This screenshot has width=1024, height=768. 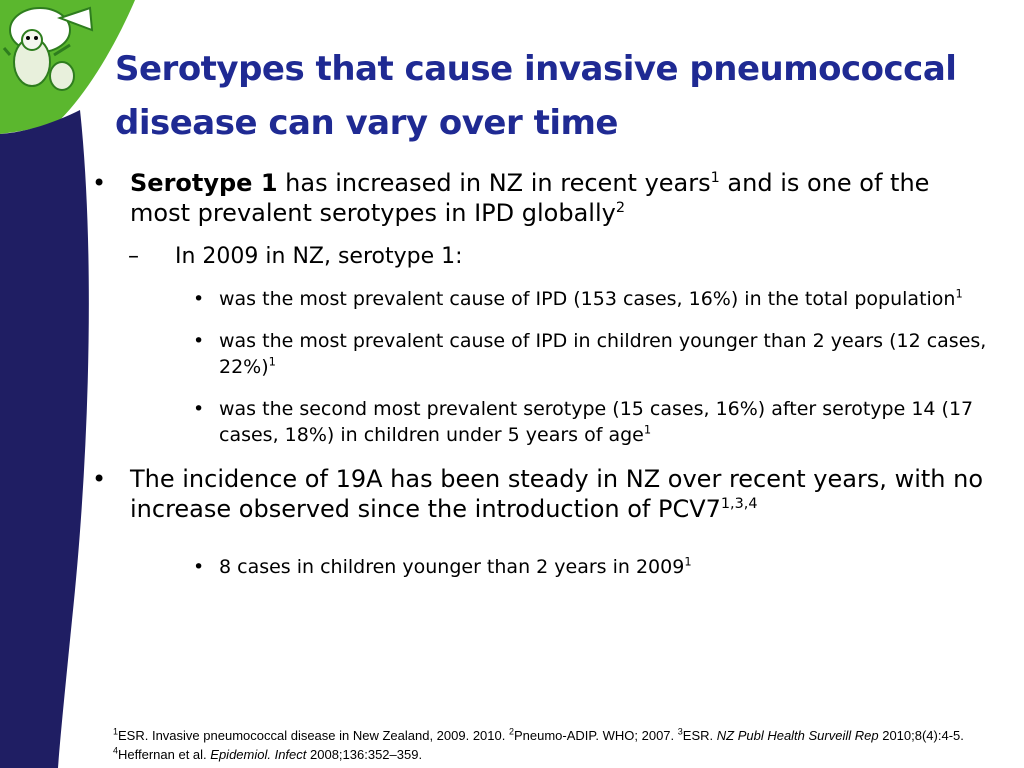 I want to click on sub-bullet-text: In 2009 in NZ, serotype 1:, so click(x=319, y=256).